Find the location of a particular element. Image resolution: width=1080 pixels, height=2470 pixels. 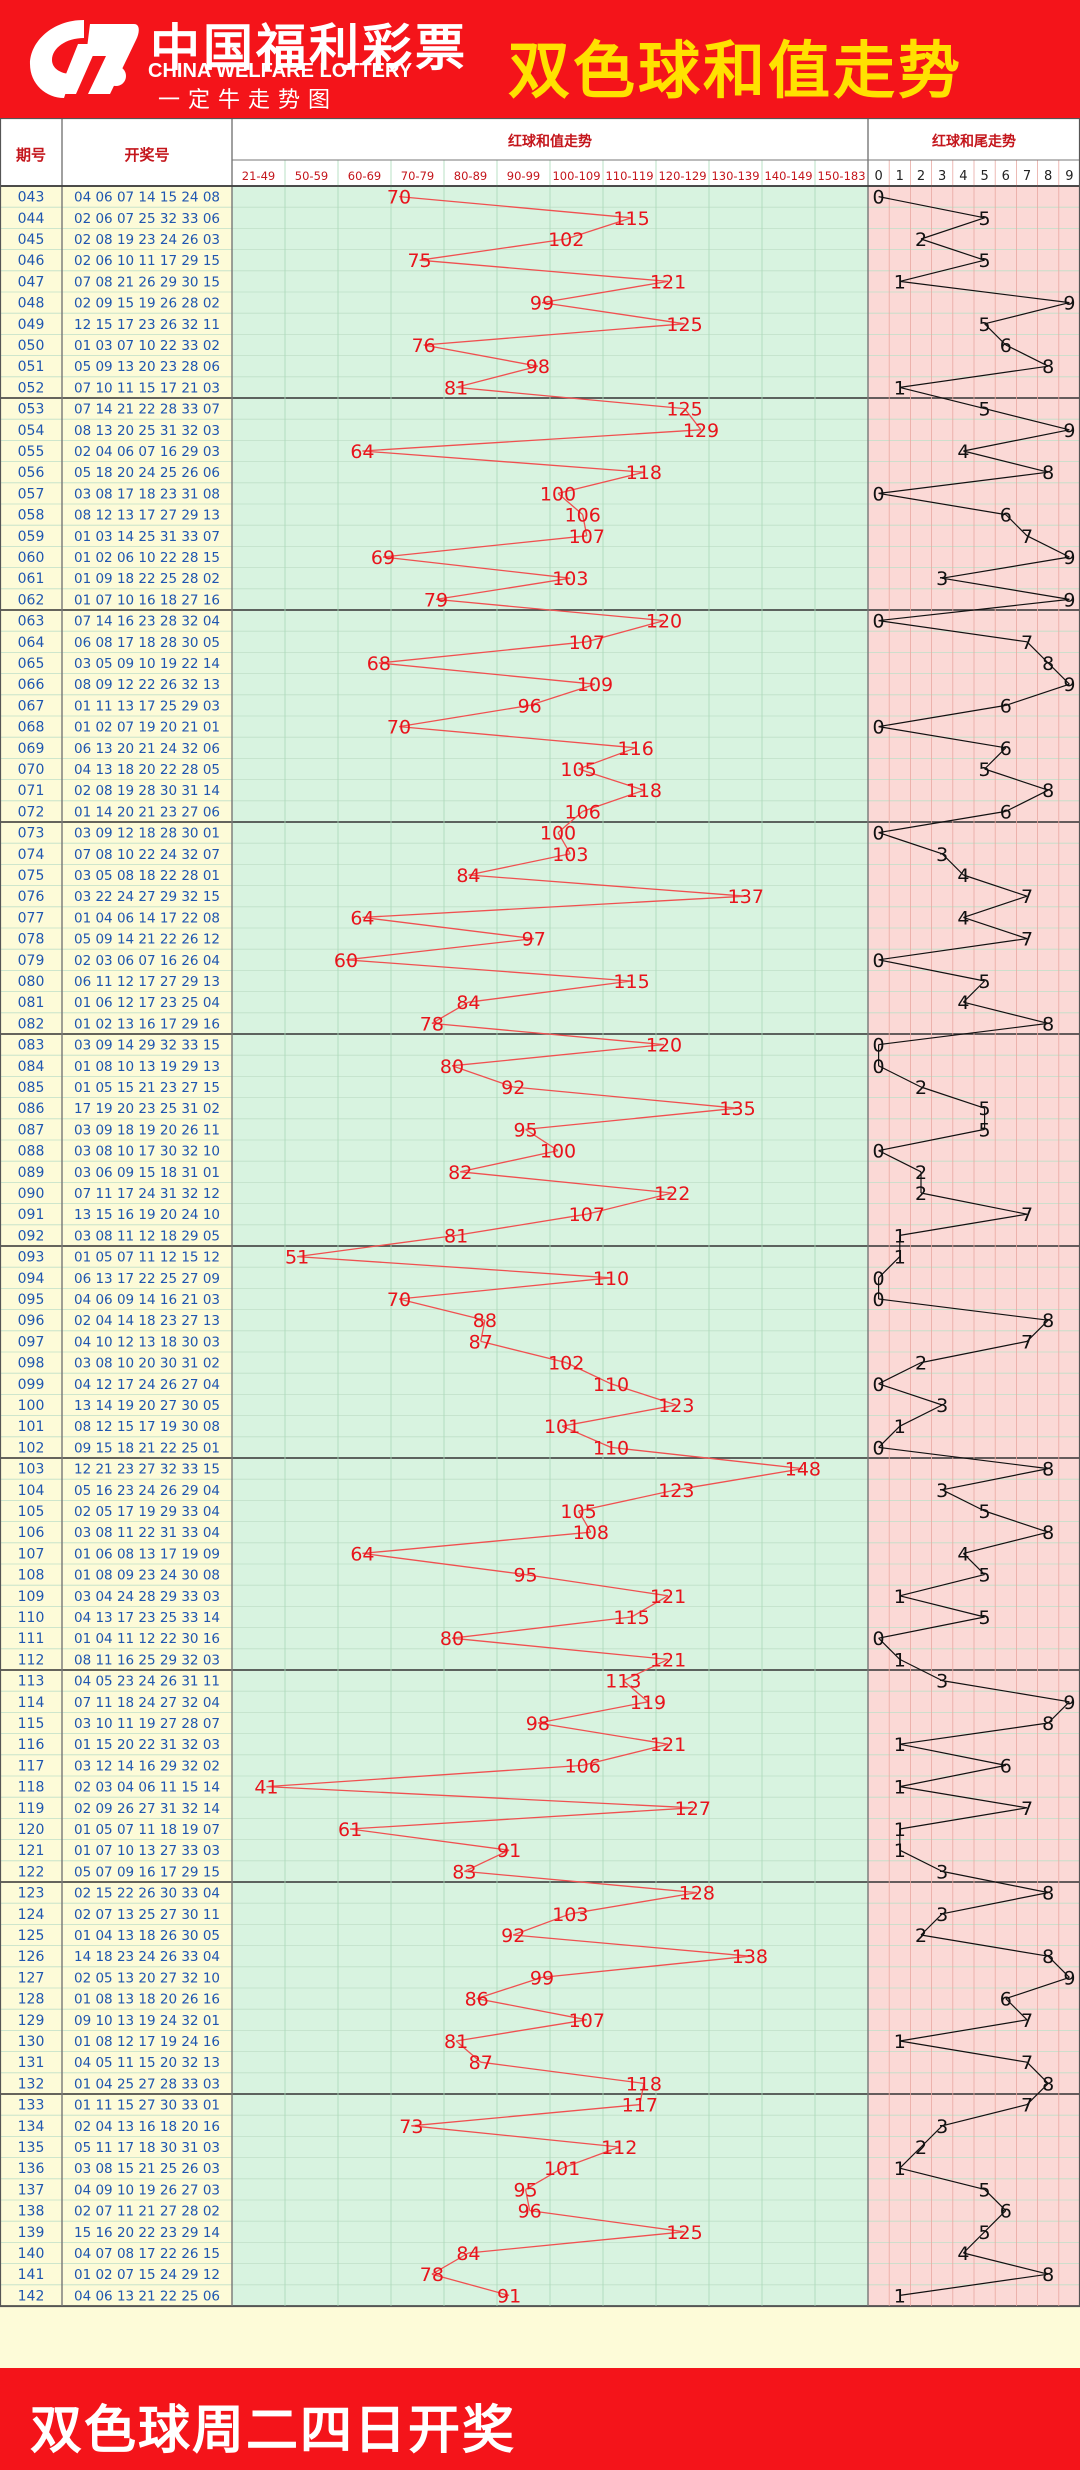

chart-bottom-filler is located at coordinates (540, 2337).